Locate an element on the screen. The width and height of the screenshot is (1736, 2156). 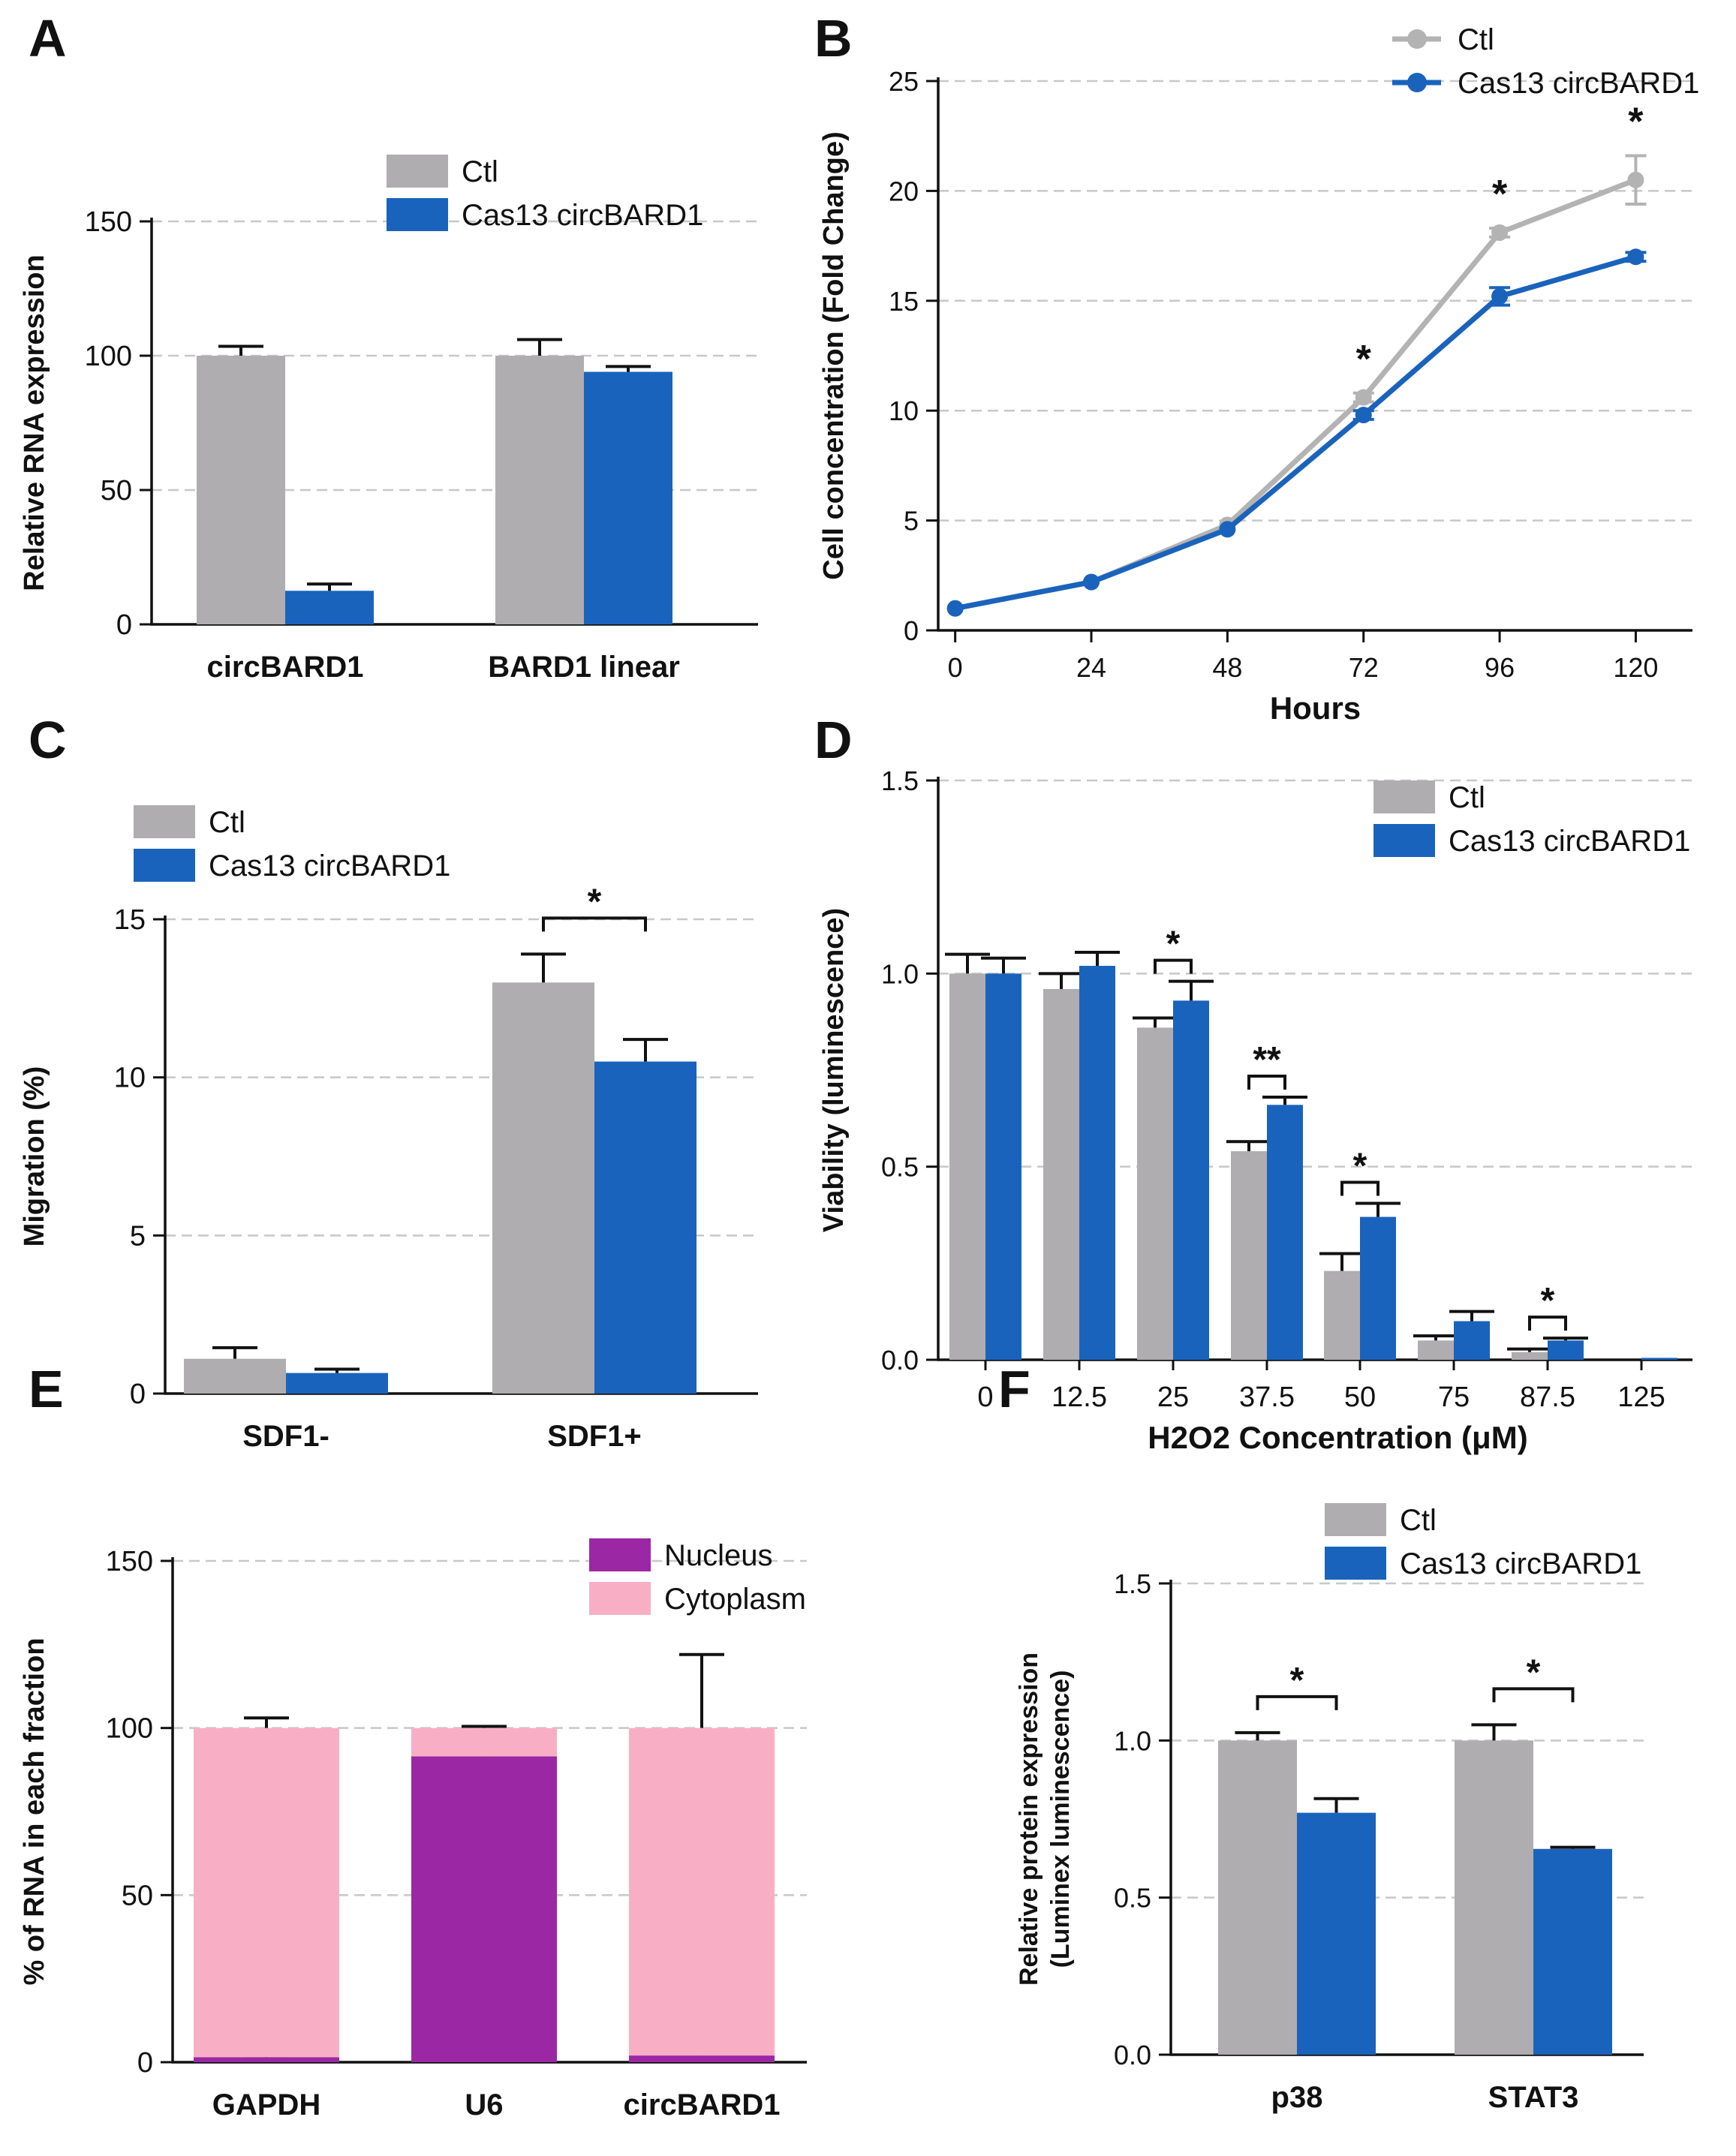
legend-label: Cytoplasm is located at coordinates (735, 1599).